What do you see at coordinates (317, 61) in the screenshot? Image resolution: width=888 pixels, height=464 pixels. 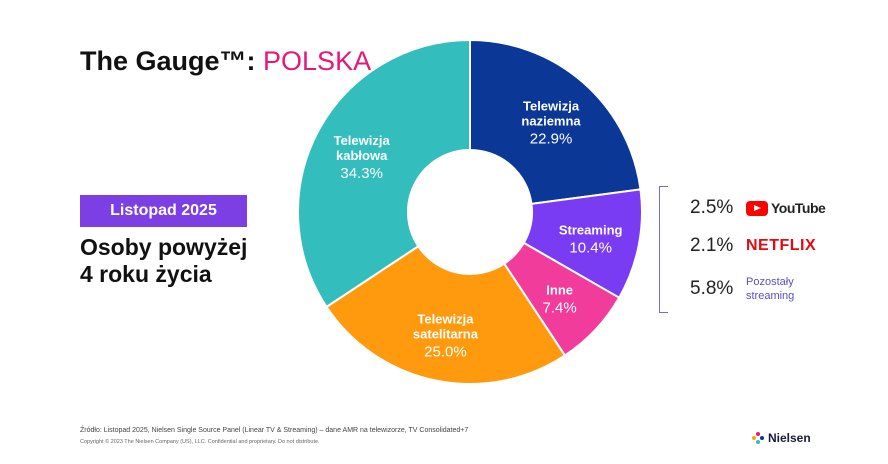 I see `title-country: POLSKA` at bounding box center [317, 61].